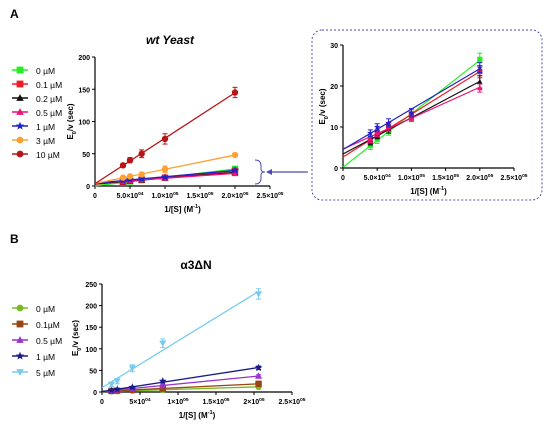  Describe the element at coordinates (48, 325) in the screenshot. I see `legend-label: 0.1µM` at that location.